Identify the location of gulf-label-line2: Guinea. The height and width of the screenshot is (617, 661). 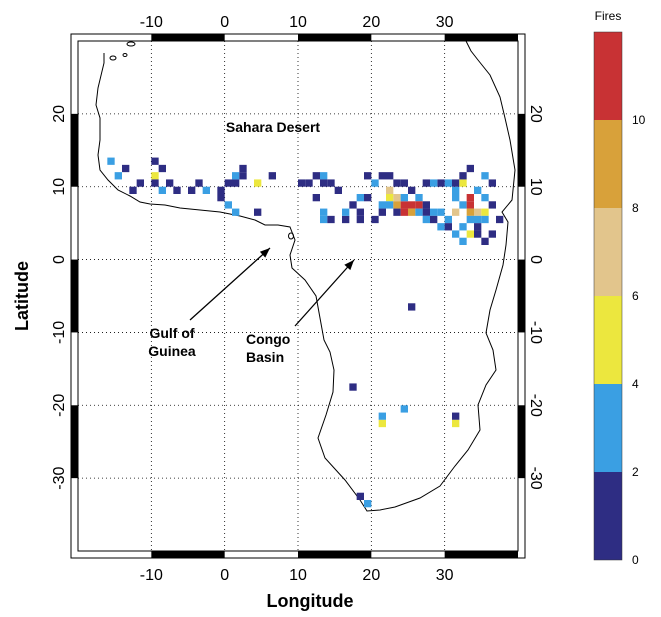
(172, 351).